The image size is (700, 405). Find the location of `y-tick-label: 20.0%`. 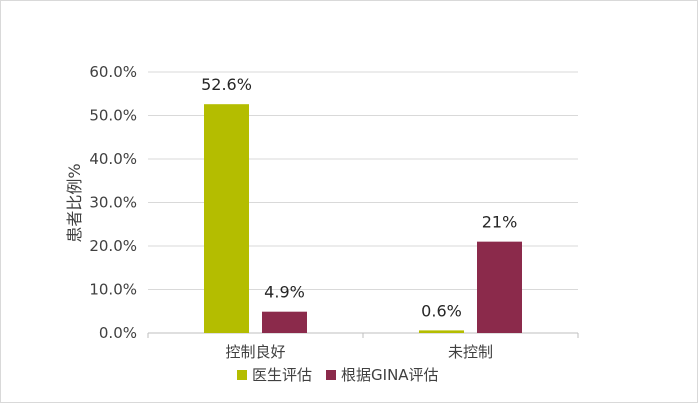

y-tick-label: 20.0% is located at coordinates (113, 246).